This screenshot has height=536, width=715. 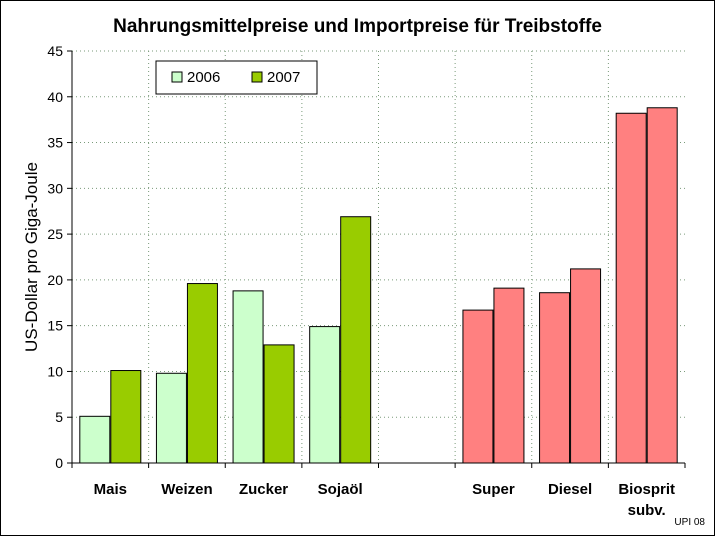 I want to click on legend-box, so click(x=236, y=77).